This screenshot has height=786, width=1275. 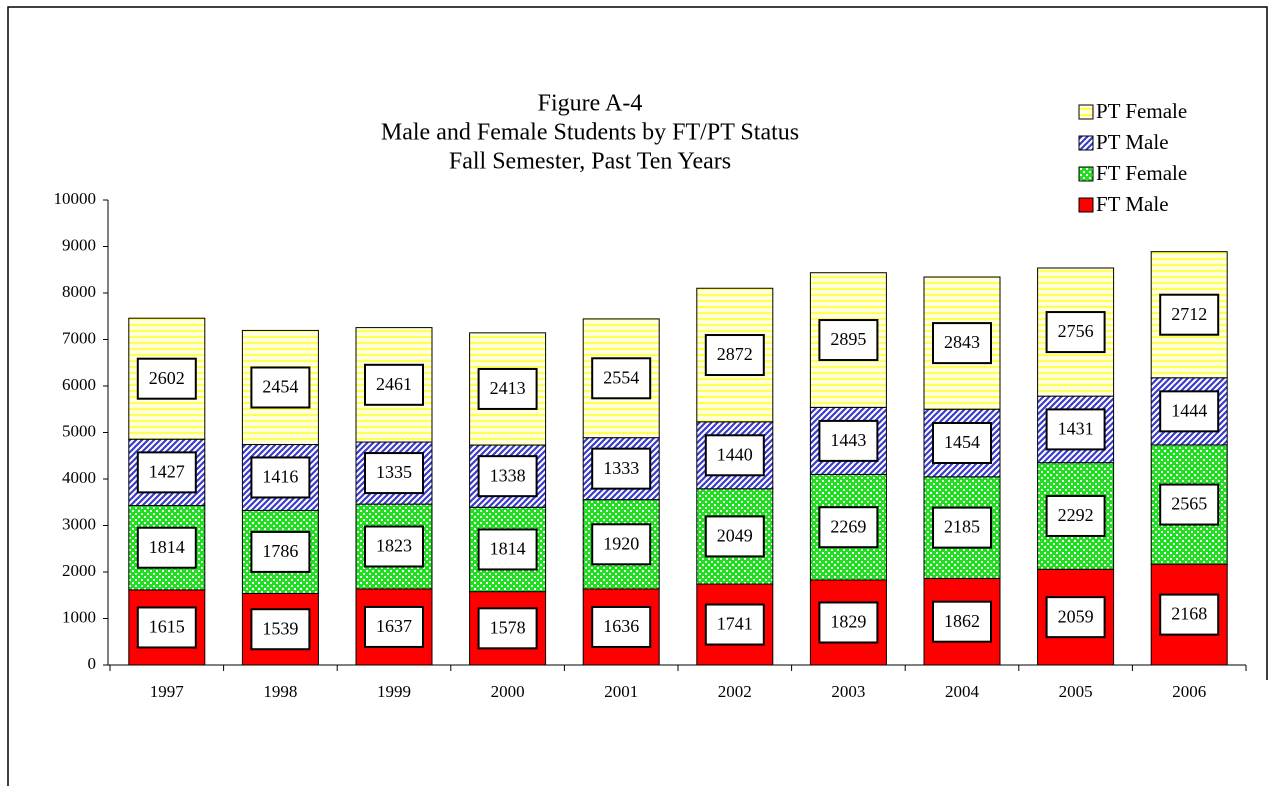 I want to click on data-label: 2895, so click(x=848, y=339).